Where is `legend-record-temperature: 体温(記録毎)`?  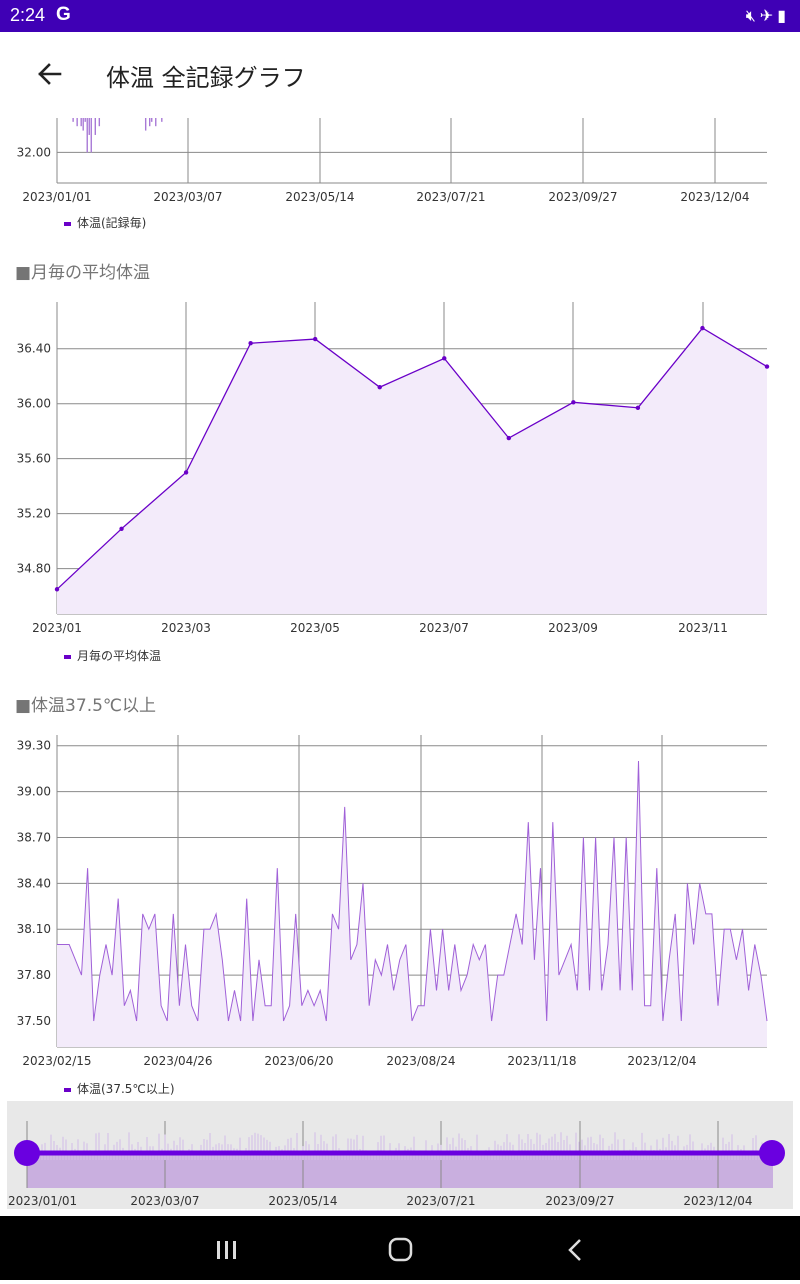 legend-record-temperature: 体温(記録毎) is located at coordinates (105, 222).